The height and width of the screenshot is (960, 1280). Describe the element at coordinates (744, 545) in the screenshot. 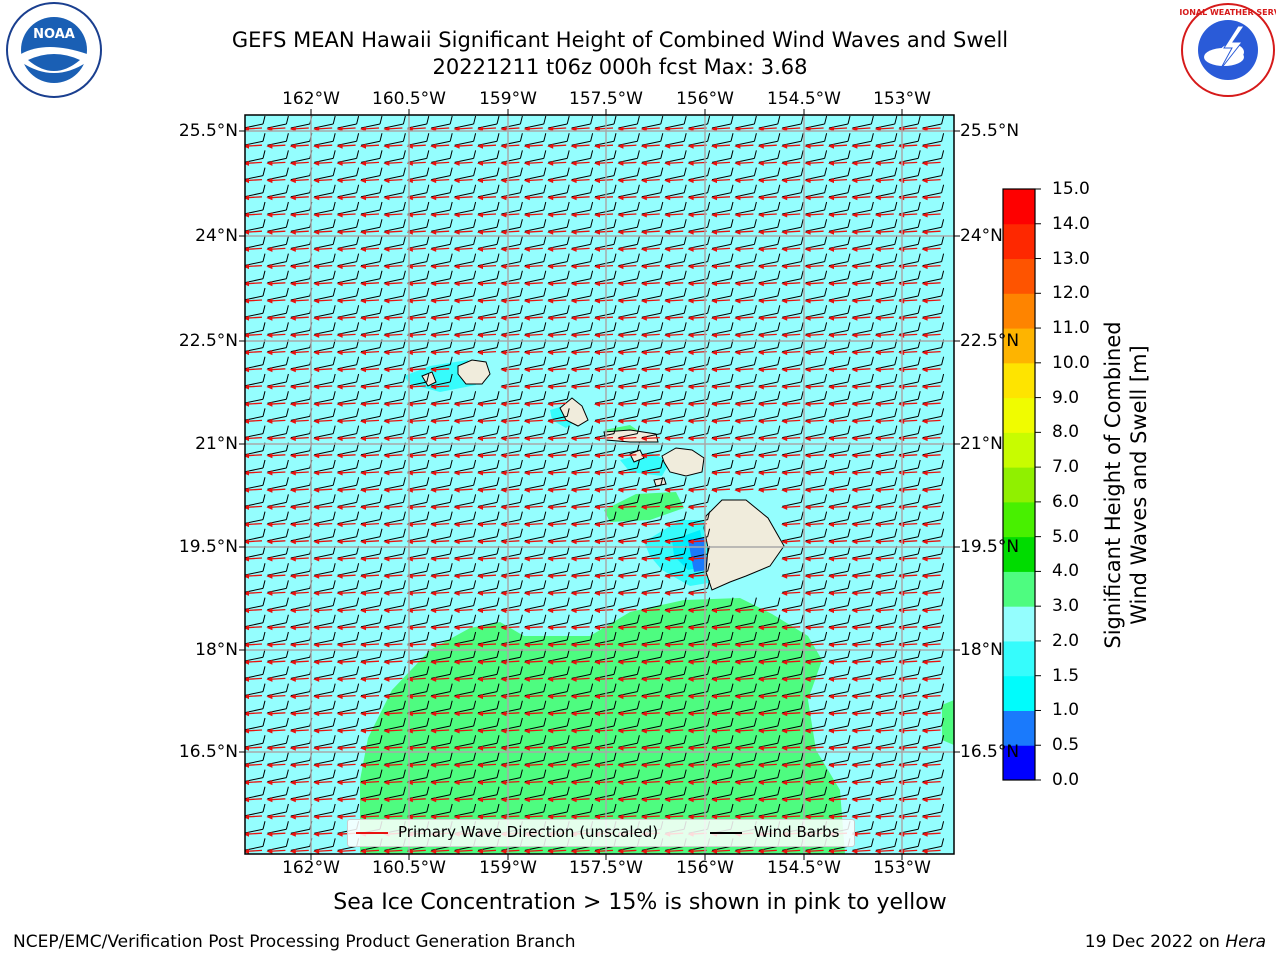

I see `island-hawaii` at that location.